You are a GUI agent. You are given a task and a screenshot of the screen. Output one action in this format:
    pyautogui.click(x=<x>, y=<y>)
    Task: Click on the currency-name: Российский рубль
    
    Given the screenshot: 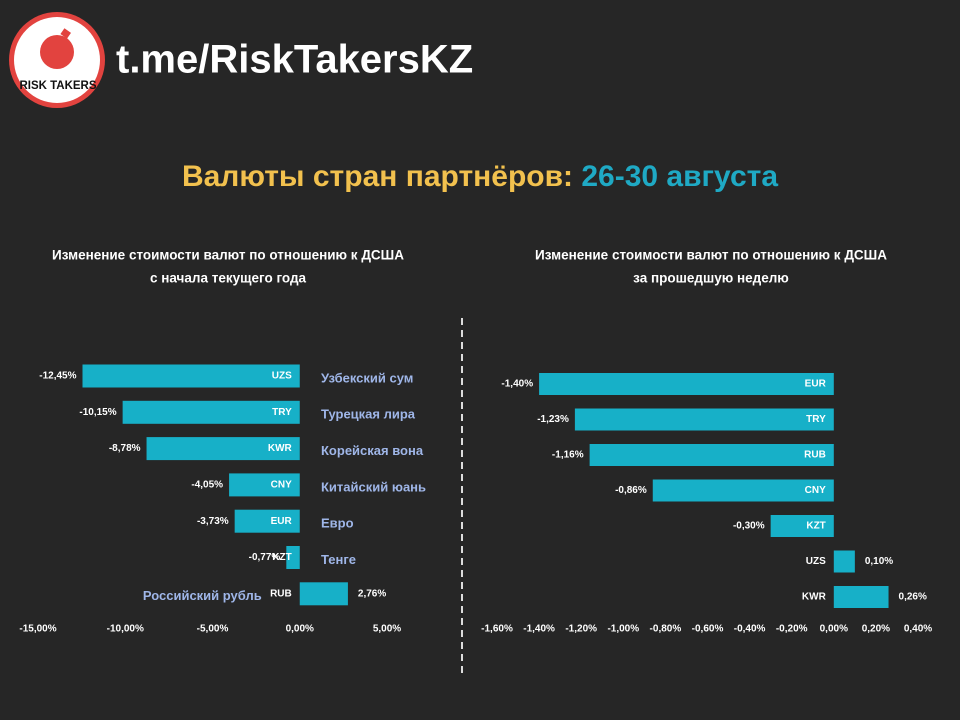 What is the action you would take?
    pyautogui.click(x=202, y=595)
    